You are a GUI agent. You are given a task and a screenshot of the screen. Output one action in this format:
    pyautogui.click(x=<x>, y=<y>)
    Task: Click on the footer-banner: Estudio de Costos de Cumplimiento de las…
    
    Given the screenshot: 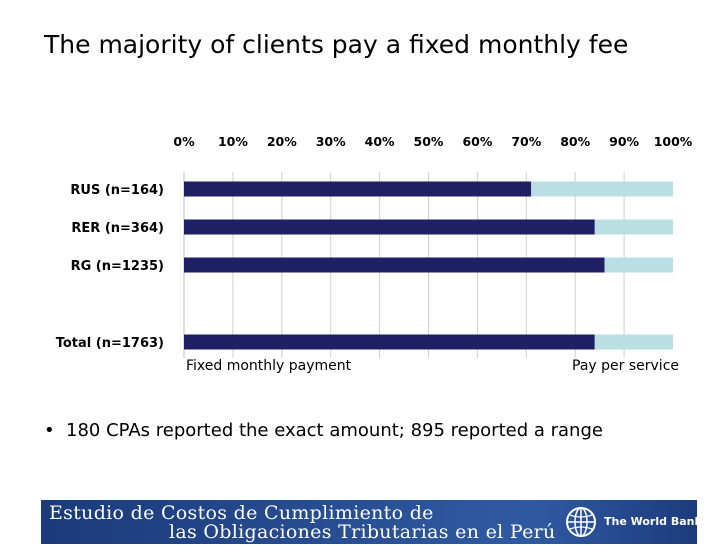 What is the action you would take?
    pyautogui.click(x=371, y=522)
    